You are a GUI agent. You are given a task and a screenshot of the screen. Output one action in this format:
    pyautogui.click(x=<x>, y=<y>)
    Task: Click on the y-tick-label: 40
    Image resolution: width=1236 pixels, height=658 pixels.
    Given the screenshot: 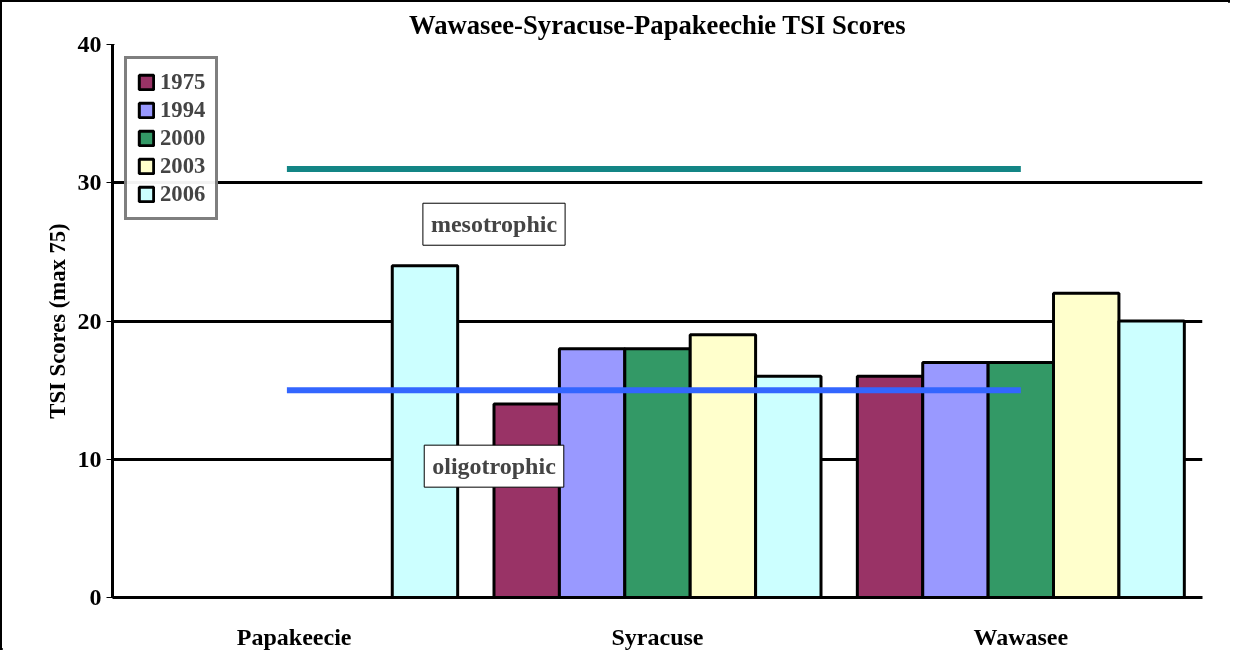 What is the action you would take?
    pyautogui.click(x=89, y=44)
    